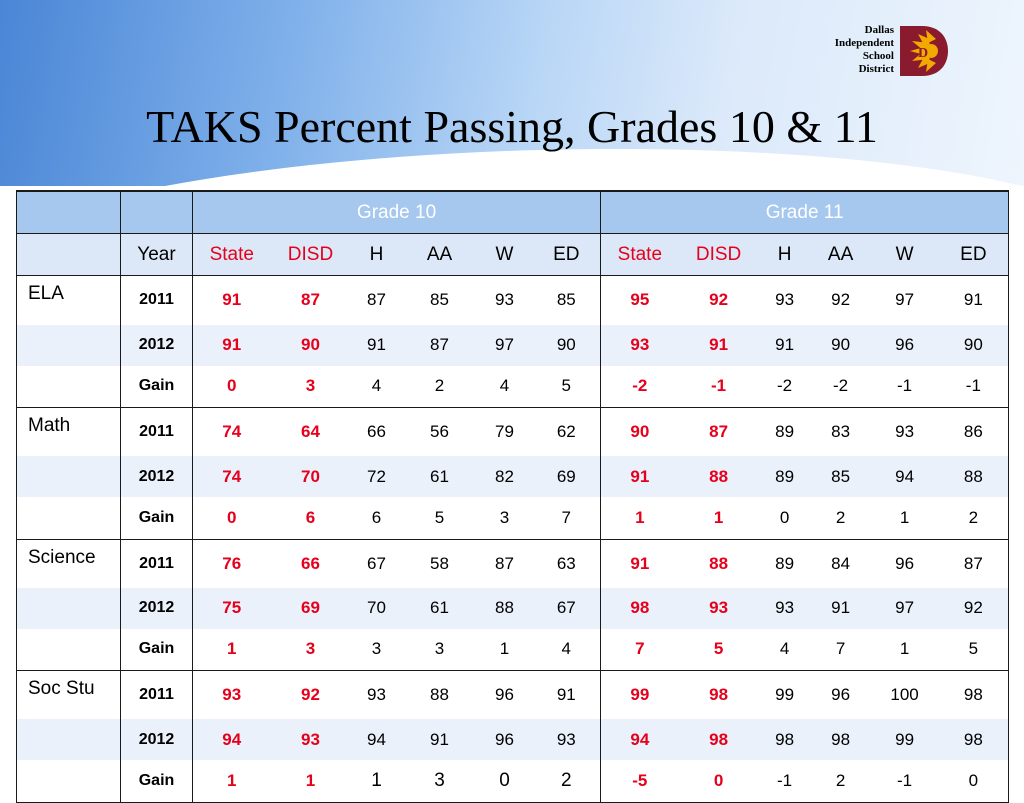  Describe the element at coordinates (923, 53) in the screenshot. I see `logo-letter: D` at that location.